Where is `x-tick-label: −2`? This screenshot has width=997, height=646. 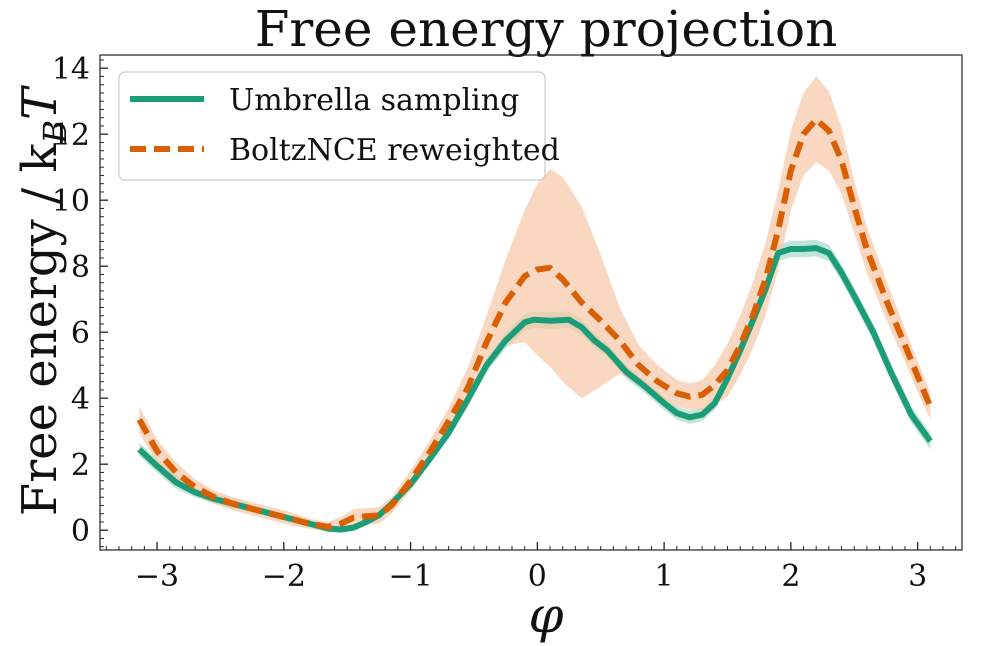
x-tick-label: −2 is located at coordinates (284, 576).